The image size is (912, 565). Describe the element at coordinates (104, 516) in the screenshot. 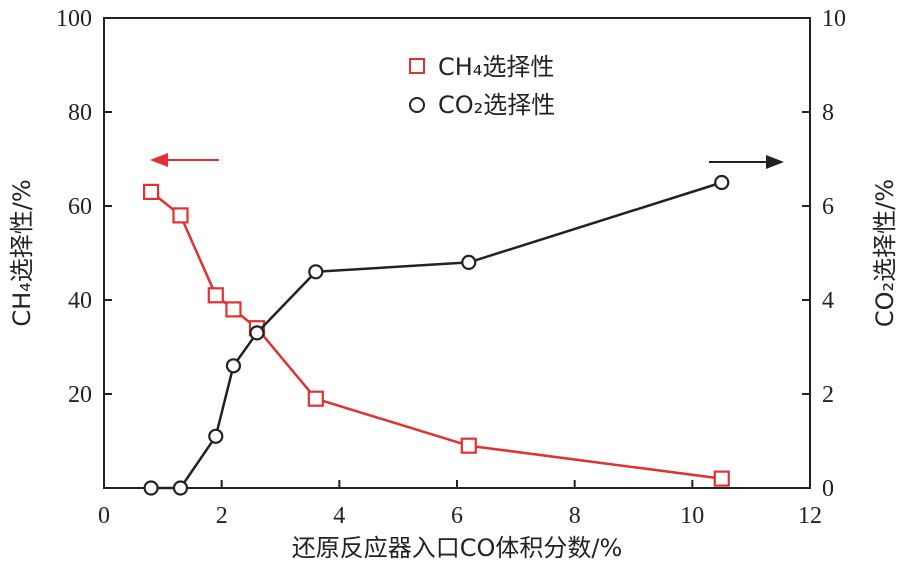

I see `x-tick-label: 0` at that location.